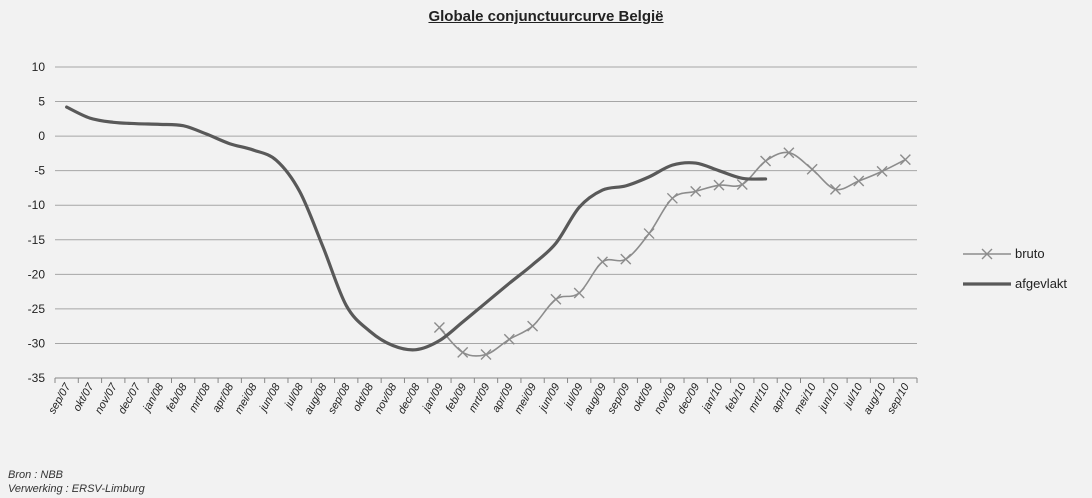 The image size is (1092, 498). Describe the element at coordinates (898, 398) in the screenshot. I see `x-tick-label: sep/10` at that location.